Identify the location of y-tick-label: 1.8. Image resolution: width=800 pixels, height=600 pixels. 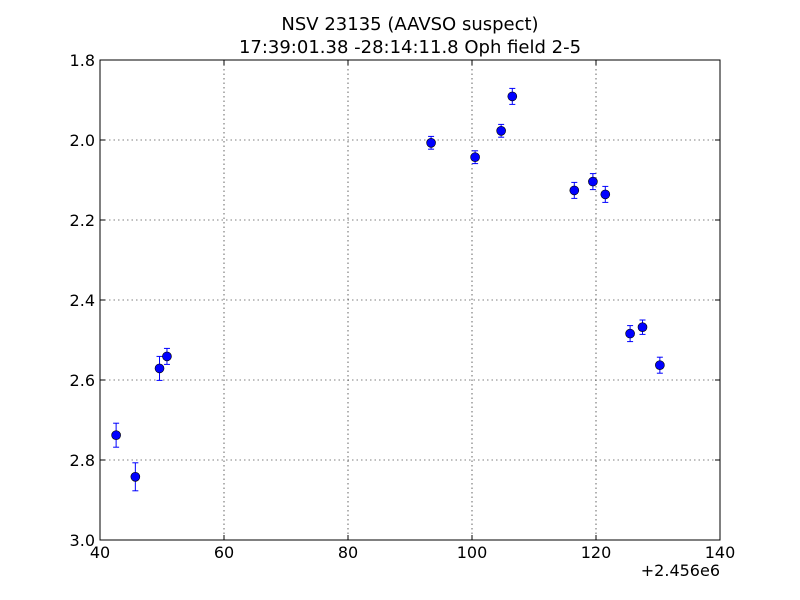
(82, 60).